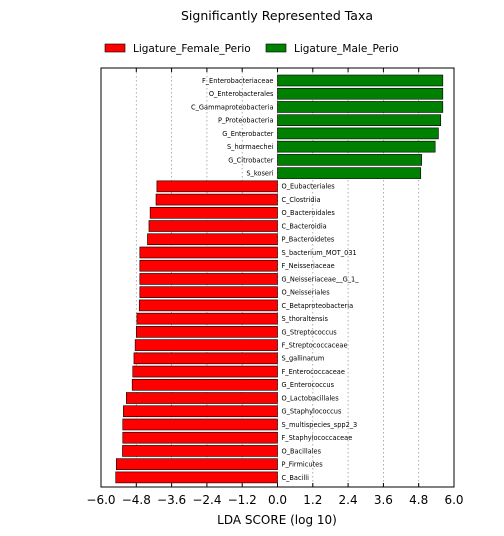 Image resolution: width=504 pixels, height=536 pixels. What do you see at coordinates (308, 240) in the screenshot?
I see `bar-label: P_Bacteroidetes` at bounding box center [308, 240].